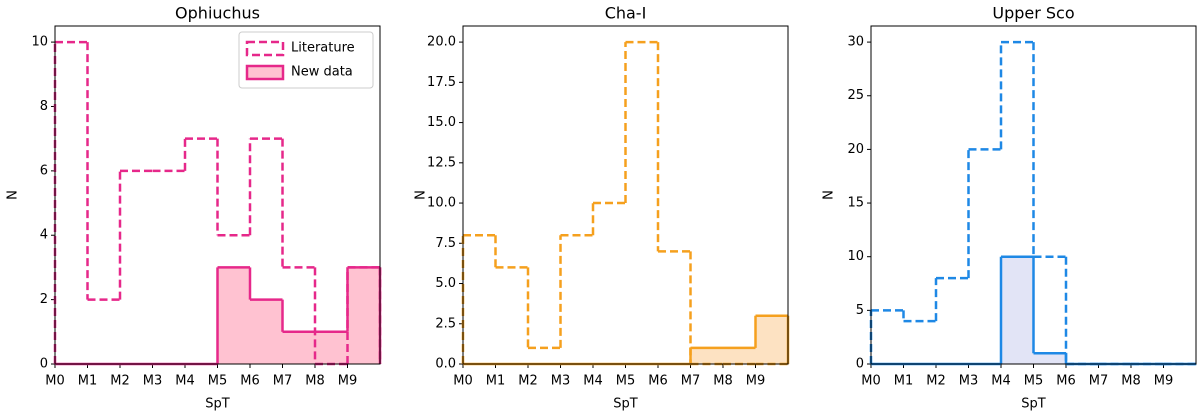 This screenshot has height=414, width=1200. I want to click on legend-label: Literature, so click(323, 48).